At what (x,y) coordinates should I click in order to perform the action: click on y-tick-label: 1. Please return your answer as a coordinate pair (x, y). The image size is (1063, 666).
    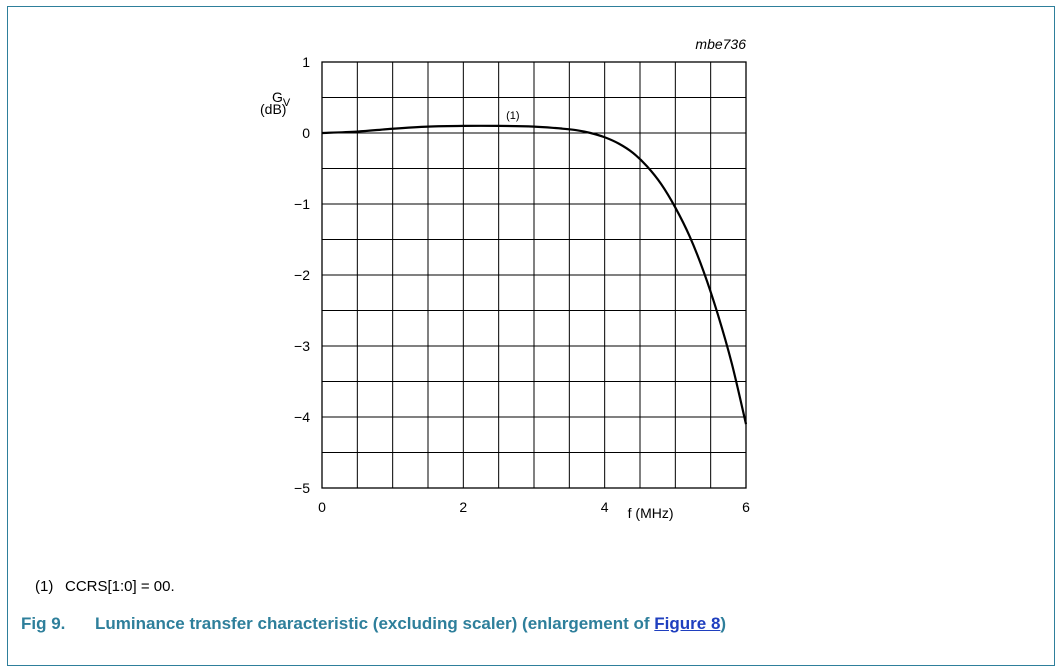
    Looking at the image, I should click on (306, 62).